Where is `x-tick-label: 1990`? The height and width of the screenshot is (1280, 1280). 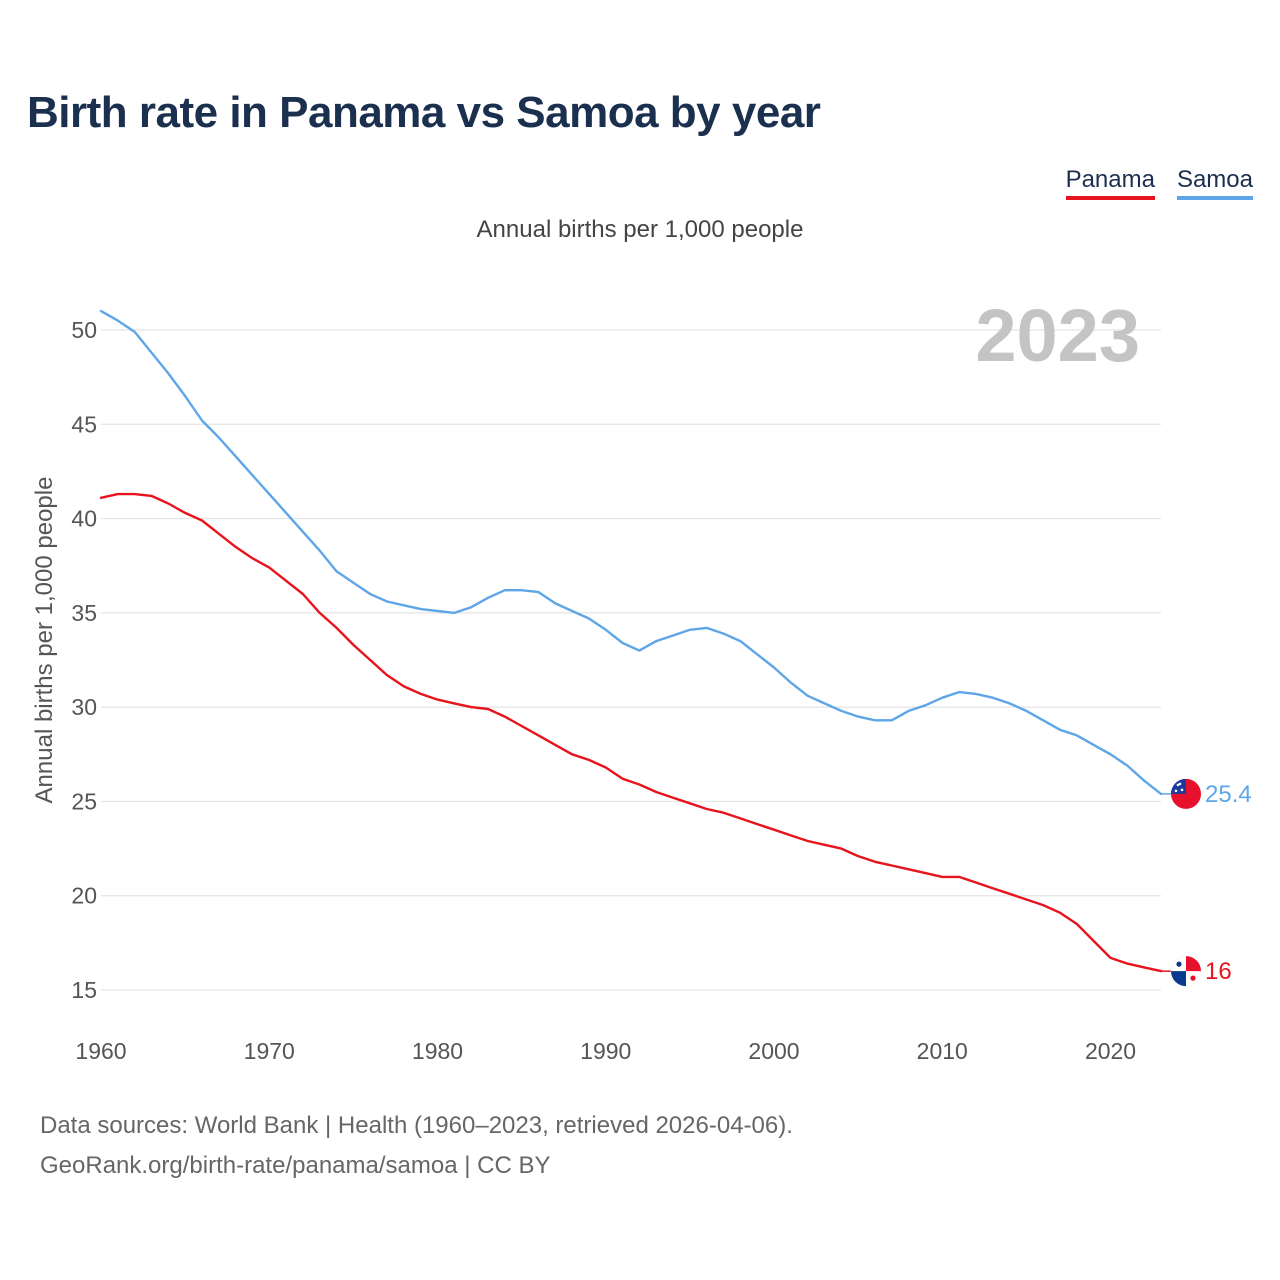 x-tick-label: 1990 is located at coordinates (605, 1051).